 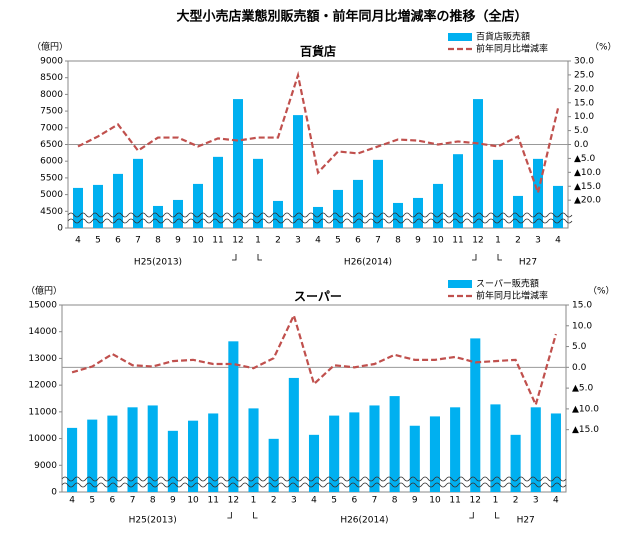 What do you see at coordinates (51, 145) in the screenshot?
I see `y-tick-label: 6500` at bounding box center [51, 145].